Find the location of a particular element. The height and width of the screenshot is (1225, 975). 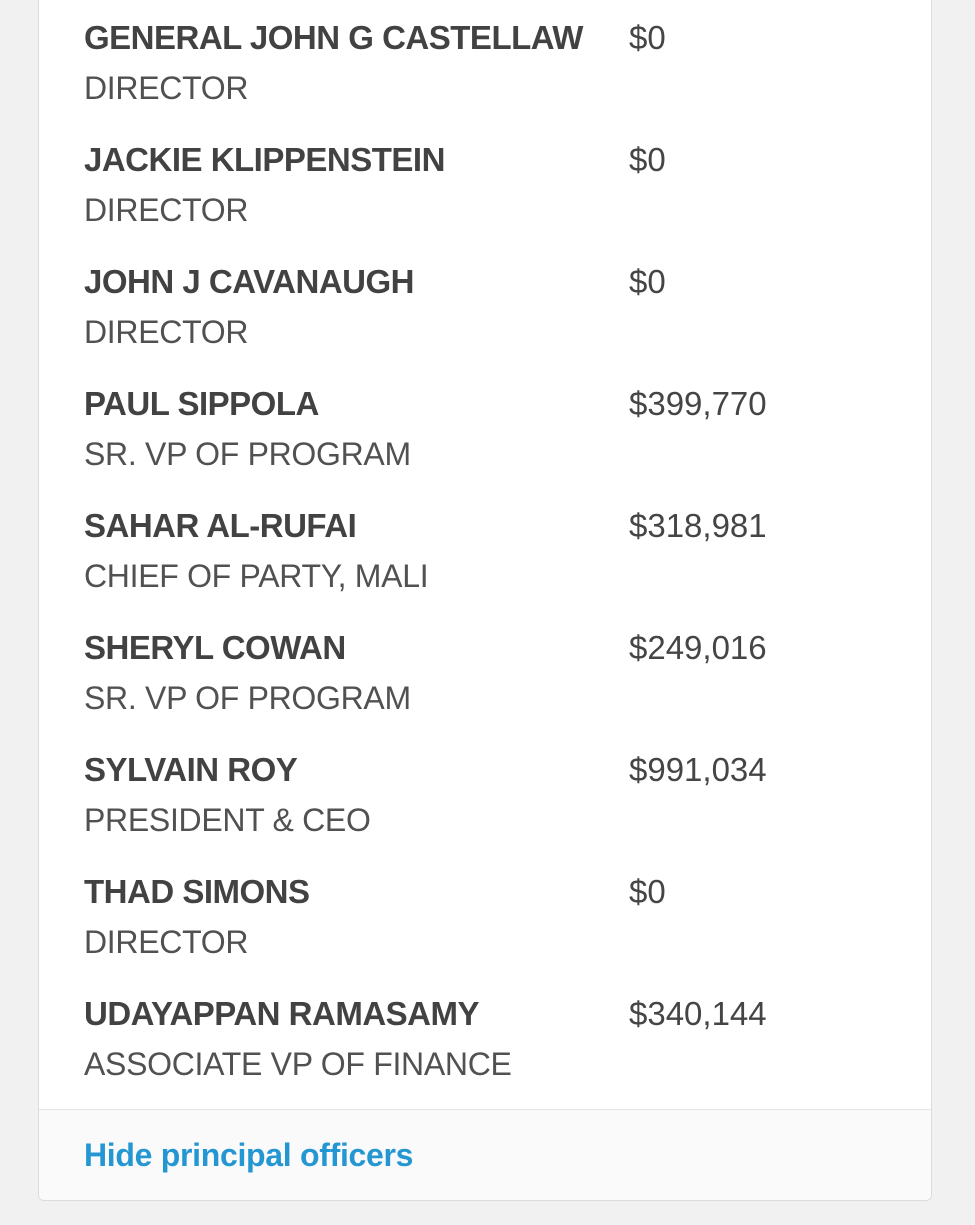

officer-row: THAD SIMONS DIRECTOR $0 is located at coordinates (485, 917).